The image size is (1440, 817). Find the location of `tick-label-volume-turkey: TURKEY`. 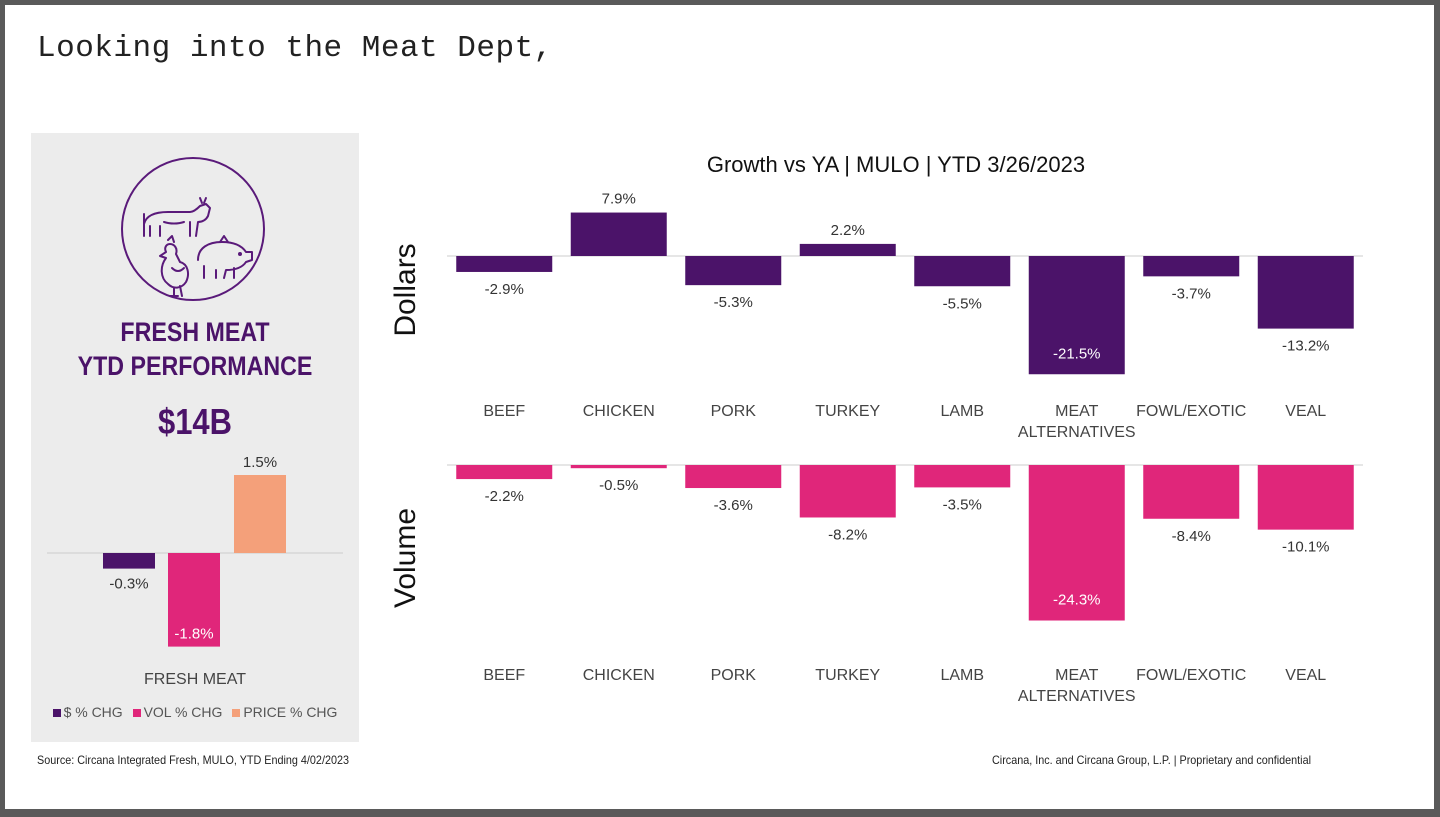

tick-label-volume-turkey: TURKEY is located at coordinates (847, 675).